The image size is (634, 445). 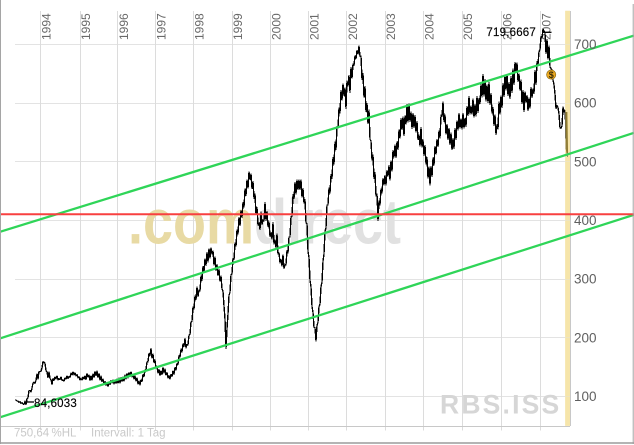 I want to click on svg-text: 1998, so click(x=200, y=26).